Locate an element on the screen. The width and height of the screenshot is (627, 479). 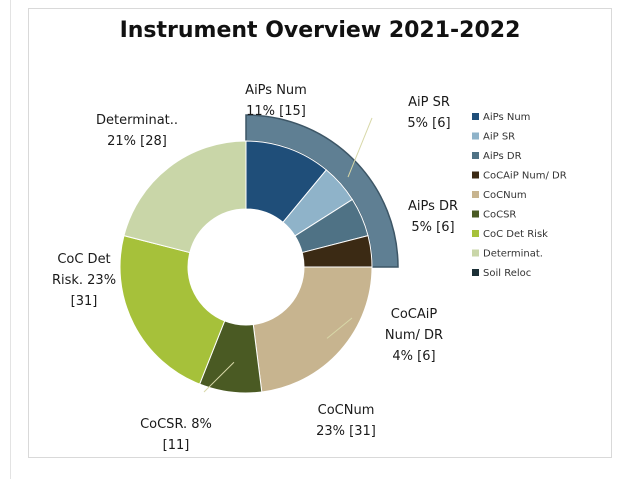
legend-label: AiPs Num is located at coordinates (506, 117).